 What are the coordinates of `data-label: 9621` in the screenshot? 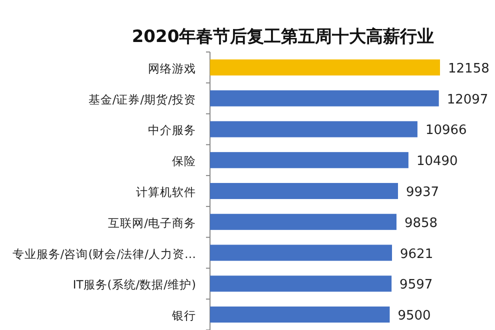 It's located at (417, 254).